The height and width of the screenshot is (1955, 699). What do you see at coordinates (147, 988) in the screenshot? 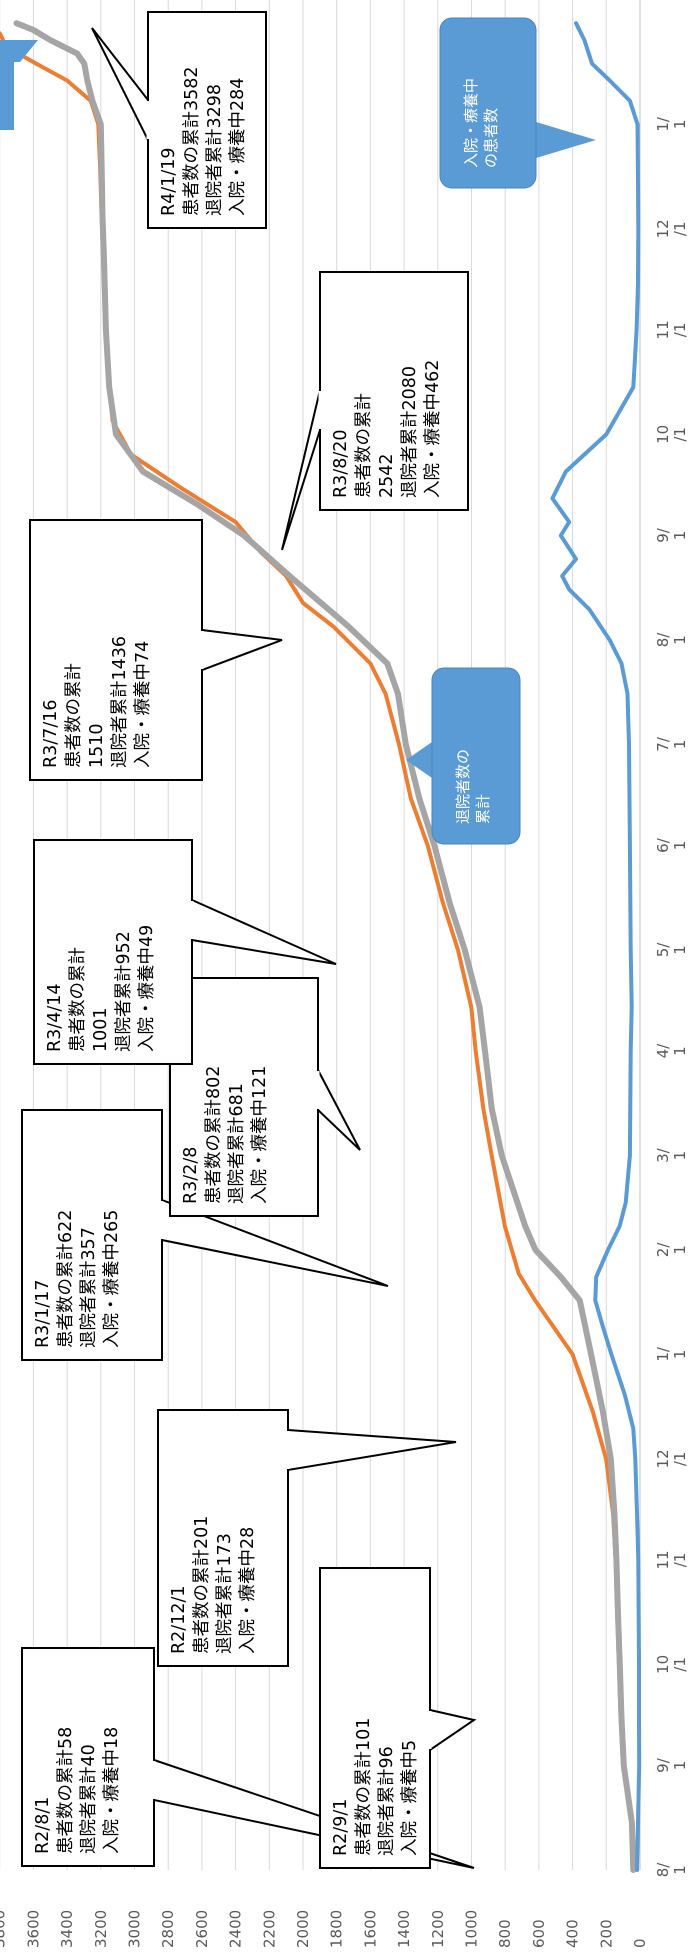
I see `callout-text-line: 入院・療養中49` at bounding box center [147, 988].